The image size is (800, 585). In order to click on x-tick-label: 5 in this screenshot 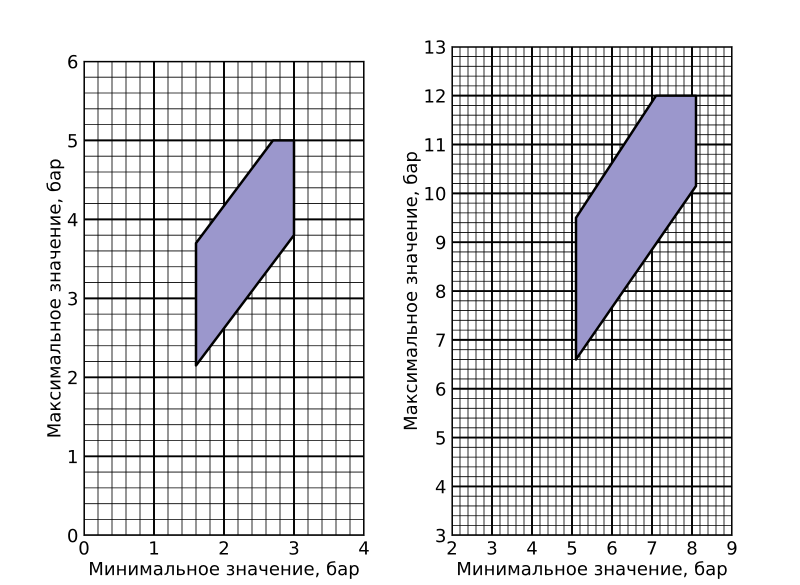, I will do `click(572, 548)`.